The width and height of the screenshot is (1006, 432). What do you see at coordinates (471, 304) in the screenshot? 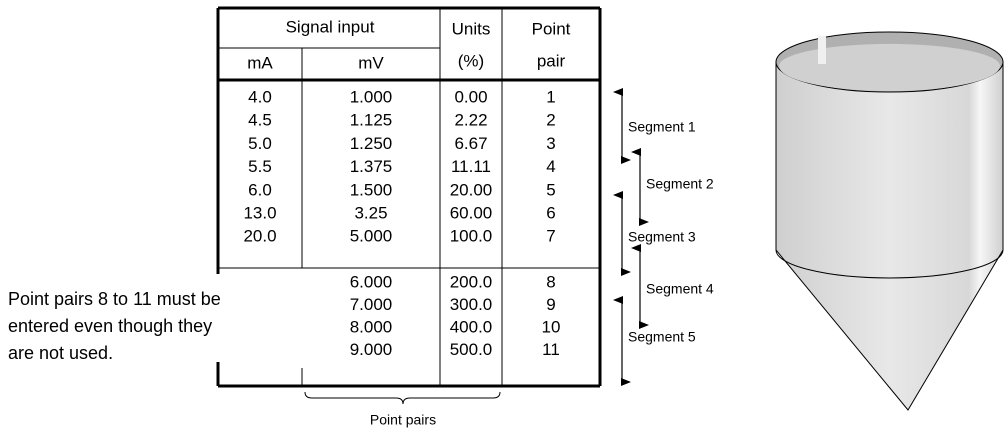
I see `cell: 300.0` at bounding box center [471, 304].